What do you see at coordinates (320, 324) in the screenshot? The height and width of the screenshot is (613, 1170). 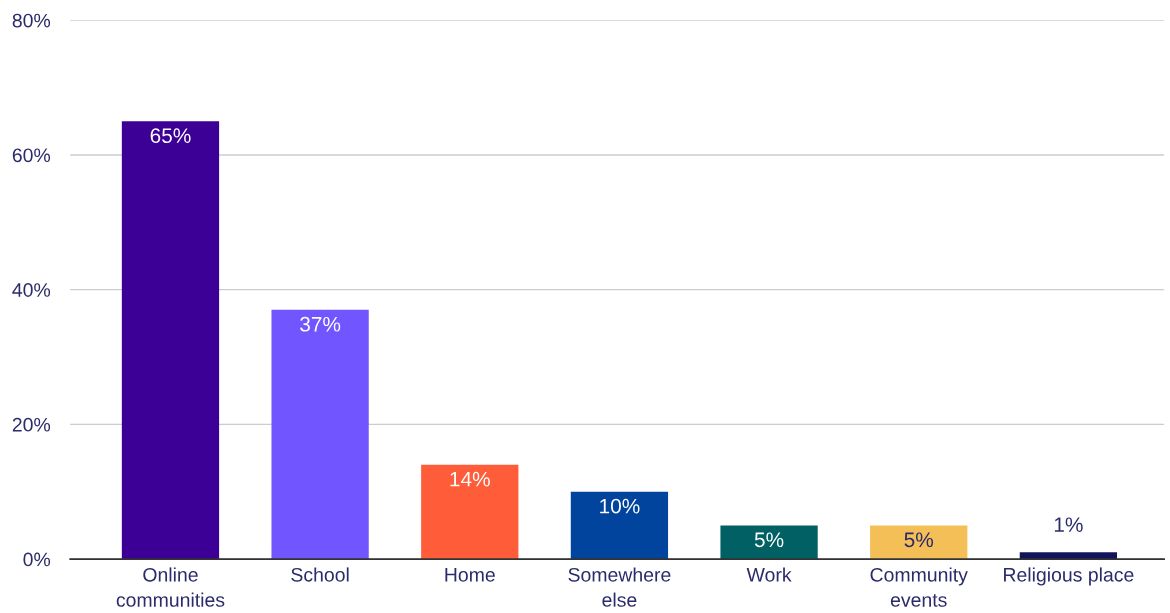 I see `data-label: 37%` at bounding box center [320, 324].